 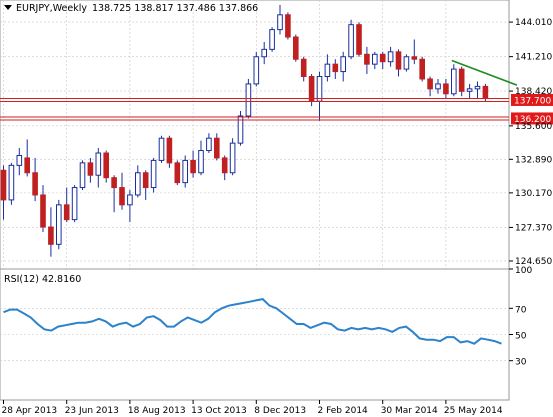 What do you see at coordinates (533, 262) in the screenshot?
I see `price-tick-label: 124.650` at bounding box center [533, 262].